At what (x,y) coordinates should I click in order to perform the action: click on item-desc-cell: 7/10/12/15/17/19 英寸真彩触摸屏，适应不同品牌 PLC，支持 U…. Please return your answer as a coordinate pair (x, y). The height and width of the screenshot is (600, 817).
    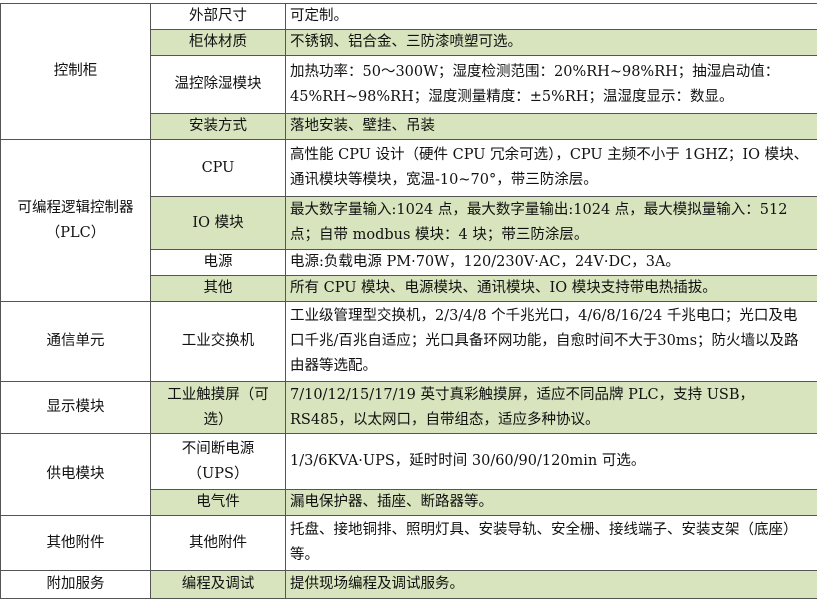
    Looking at the image, I should click on (551, 407).